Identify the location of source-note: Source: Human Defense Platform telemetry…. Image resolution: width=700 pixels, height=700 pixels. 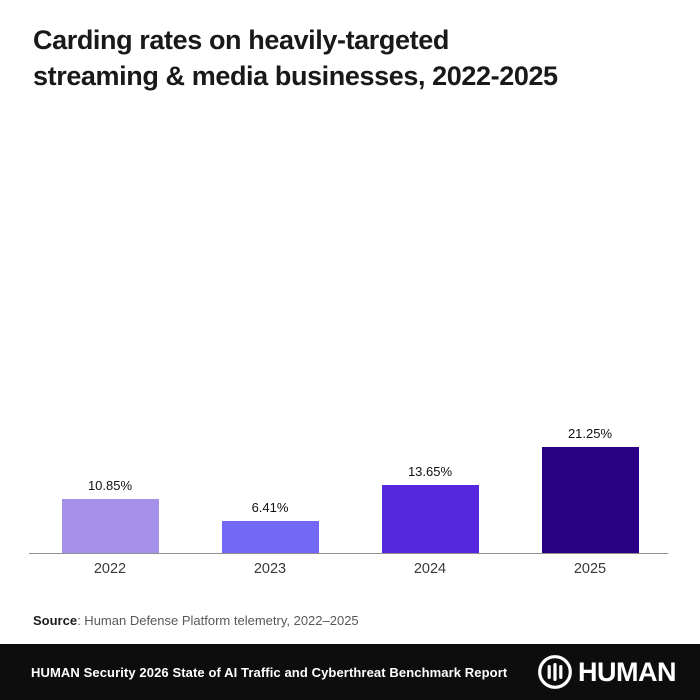
(196, 620).